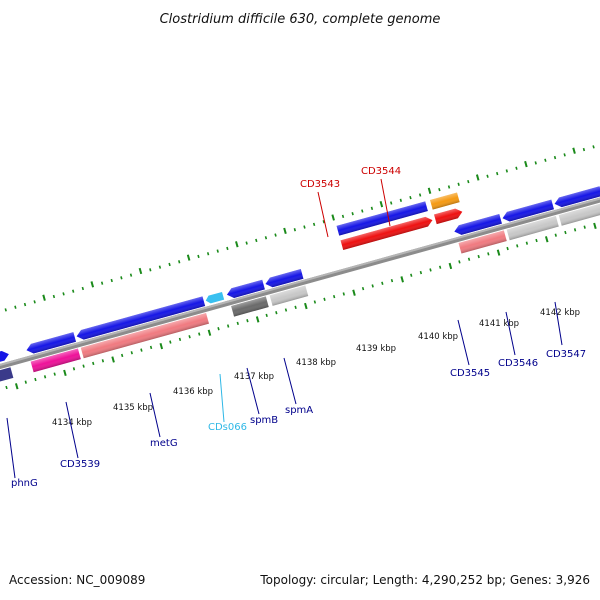 The width and height of the screenshot is (600, 600). What do you see at coordinates (72, 423) in the screenshot?
I see `coordinate-label: 4134 kbp` at bounding box center [72, 423].